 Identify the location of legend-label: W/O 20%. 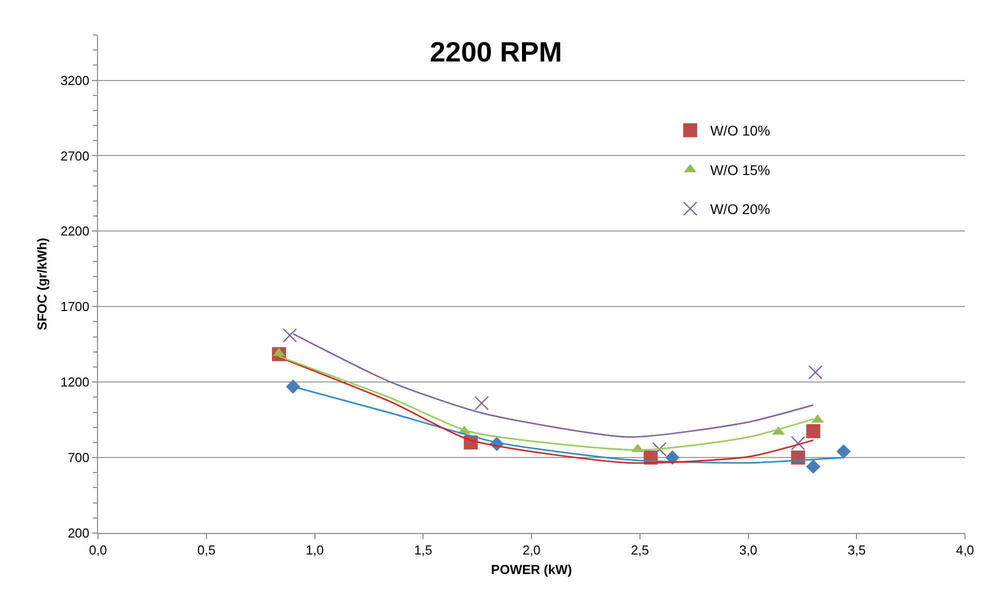
(740, 209).